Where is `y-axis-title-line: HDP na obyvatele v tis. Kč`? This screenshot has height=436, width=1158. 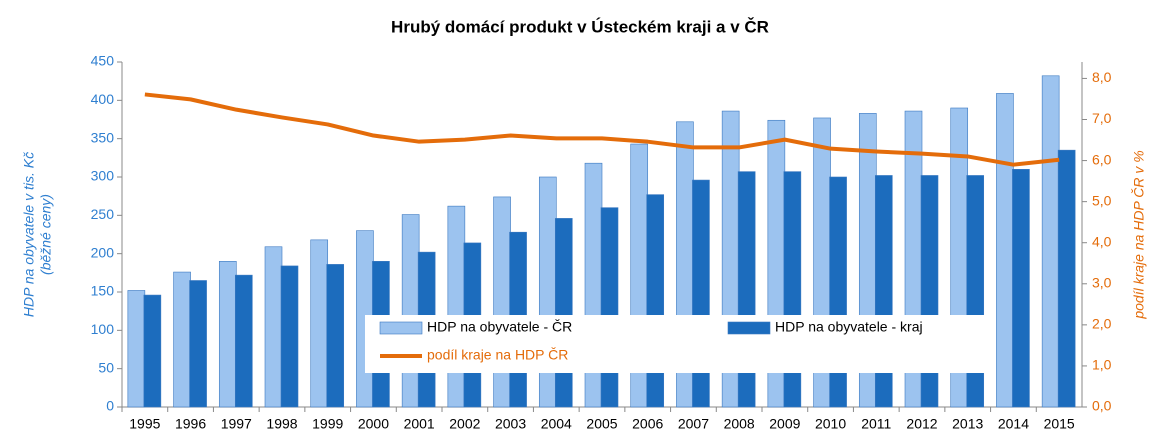 y-axis-title-line: HDP na obyvatele v tis. Kč is located at coordinates (29, 234).